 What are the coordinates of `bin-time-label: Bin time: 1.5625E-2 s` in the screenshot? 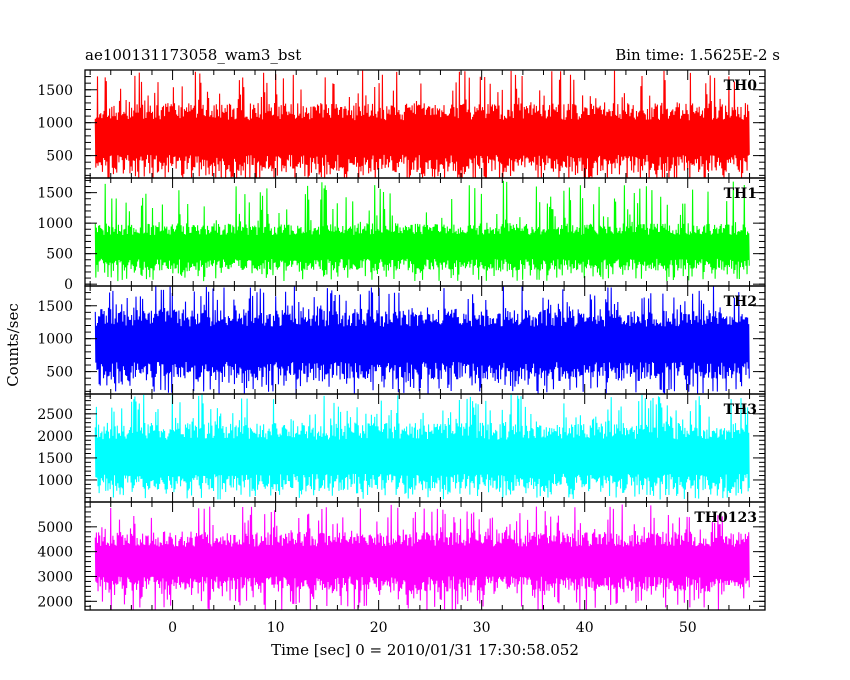 It's located at (697, 55).